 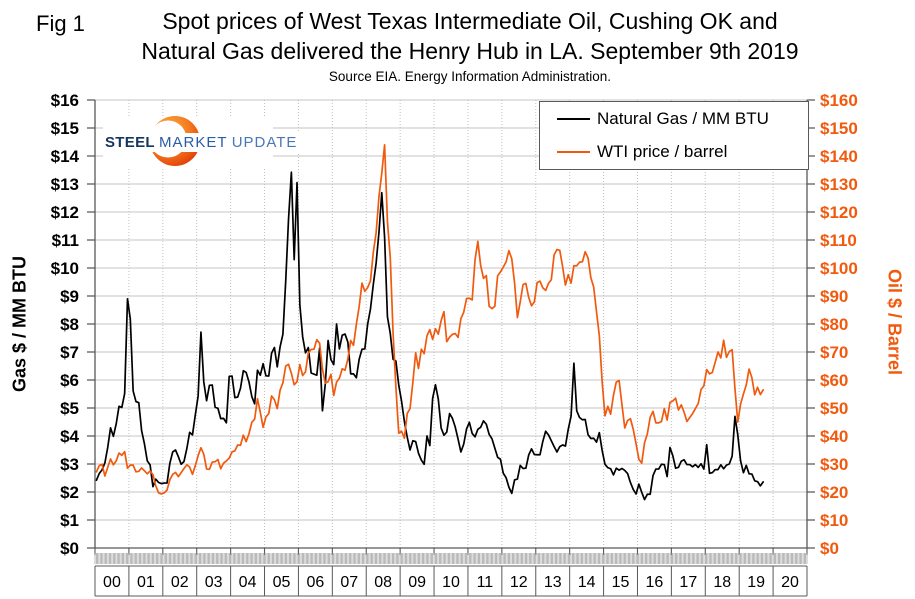 What do you see at coordinates (587, 582) in the screenshot?
I see `x-axis-year-label: 14` at bounding box center [587, 582].